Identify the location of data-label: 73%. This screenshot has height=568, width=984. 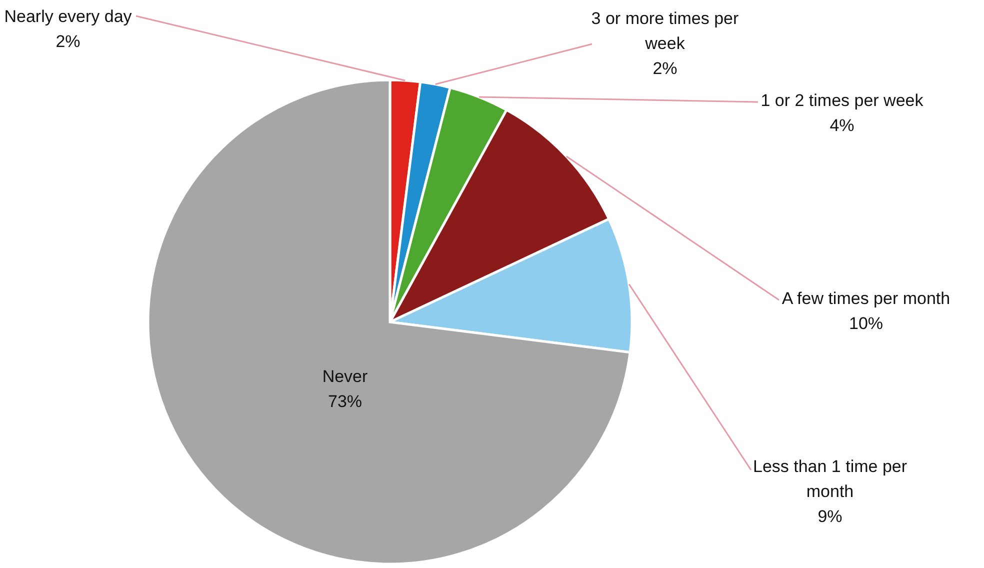
(345, 401).